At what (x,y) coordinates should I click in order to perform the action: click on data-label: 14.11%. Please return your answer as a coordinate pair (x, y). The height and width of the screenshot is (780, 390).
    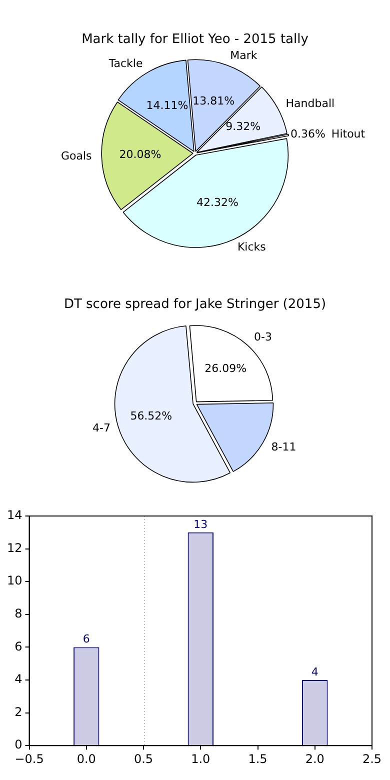
    Looking at the image, I should click on (167, 105).